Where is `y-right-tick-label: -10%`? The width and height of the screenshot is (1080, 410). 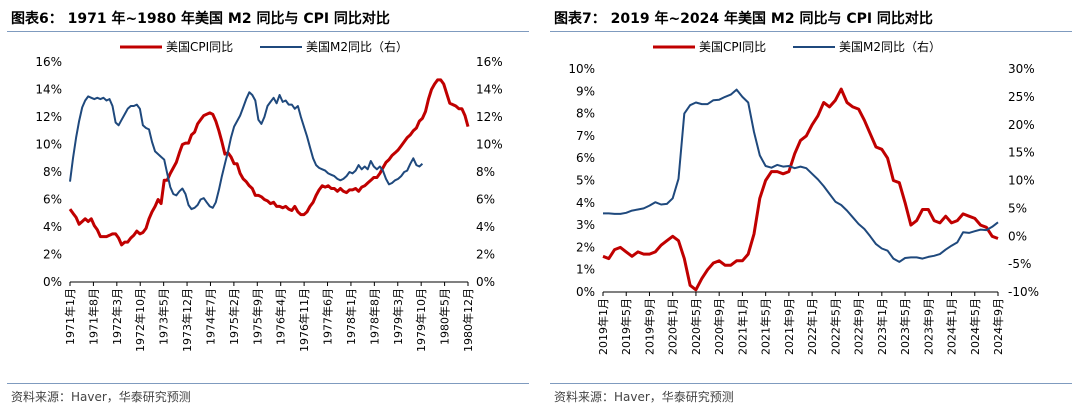
y-right-tick-label: -10% is located at coordinates (1023, 292).